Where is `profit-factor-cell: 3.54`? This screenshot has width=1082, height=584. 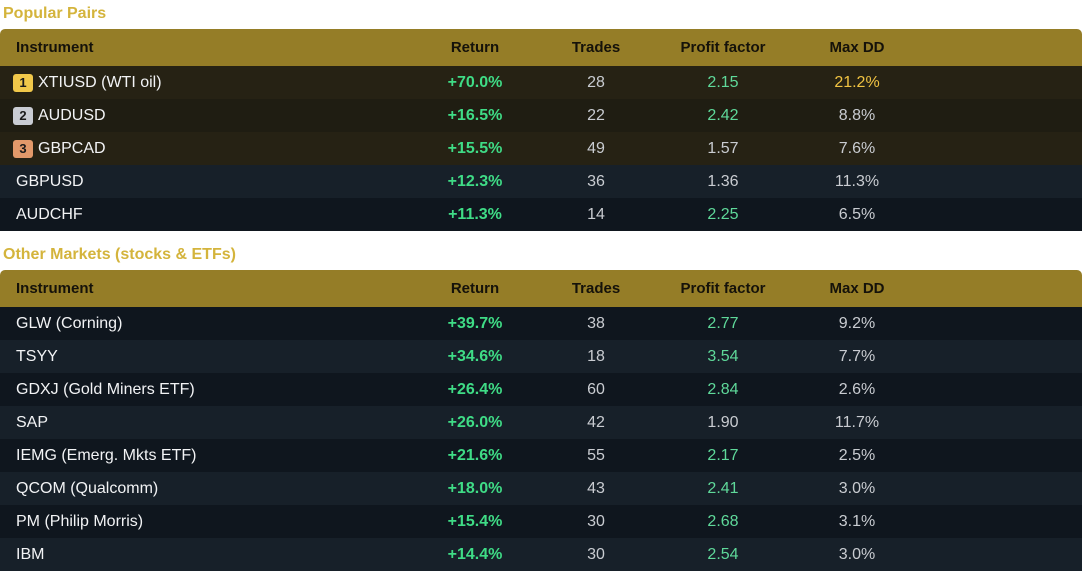 profit-factor-cell: 3.54 is located at coordinates (723, 356).